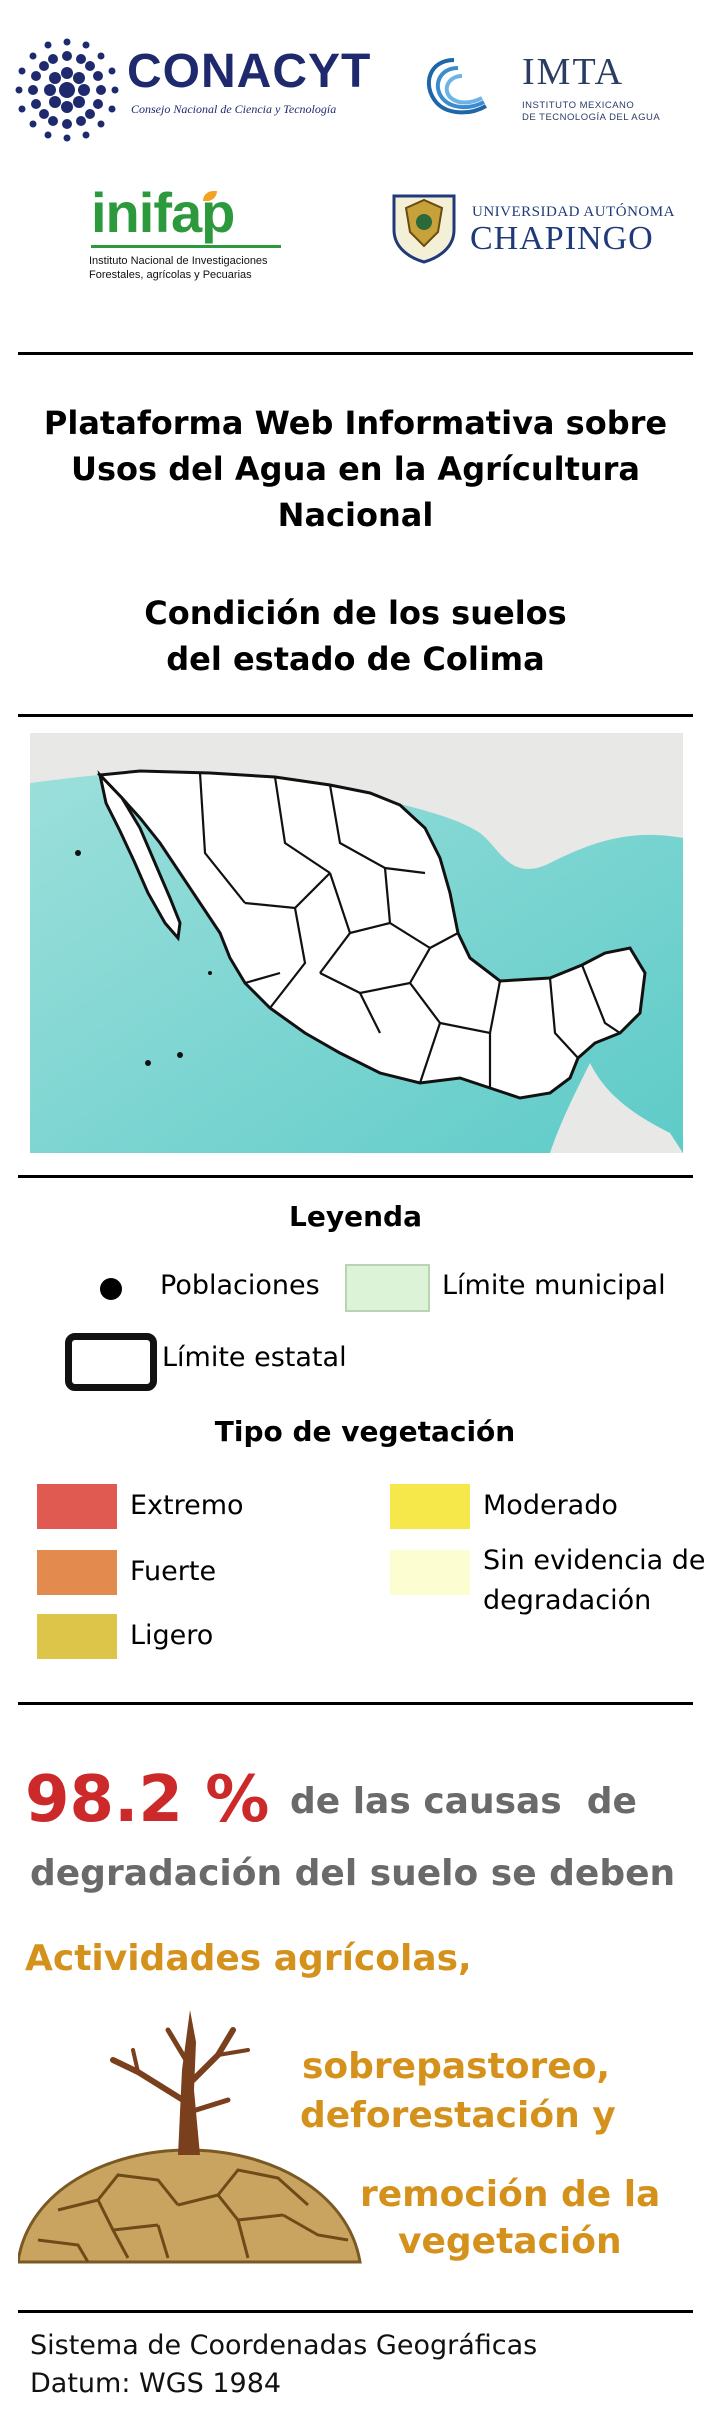  Describe the element at coordinates (554, 1285) in the screenshot. I see `legend-limite-municipal: Límite municipal` at that location.